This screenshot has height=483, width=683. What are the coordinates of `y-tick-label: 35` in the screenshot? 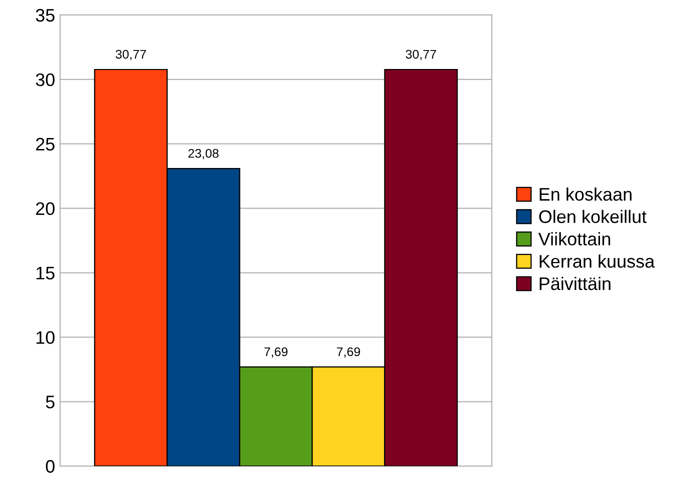 It's located at (45, 15).